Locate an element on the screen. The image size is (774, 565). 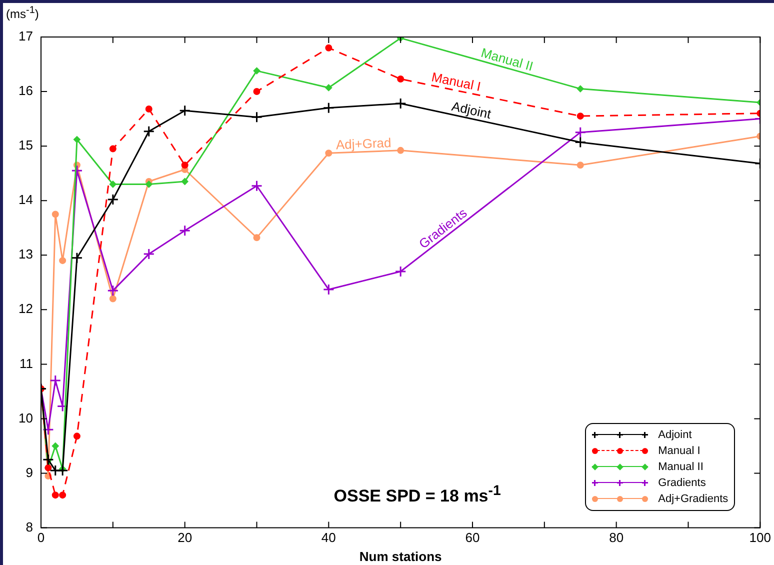
y-tick-label: 8 is located at coordinates (29, 526).